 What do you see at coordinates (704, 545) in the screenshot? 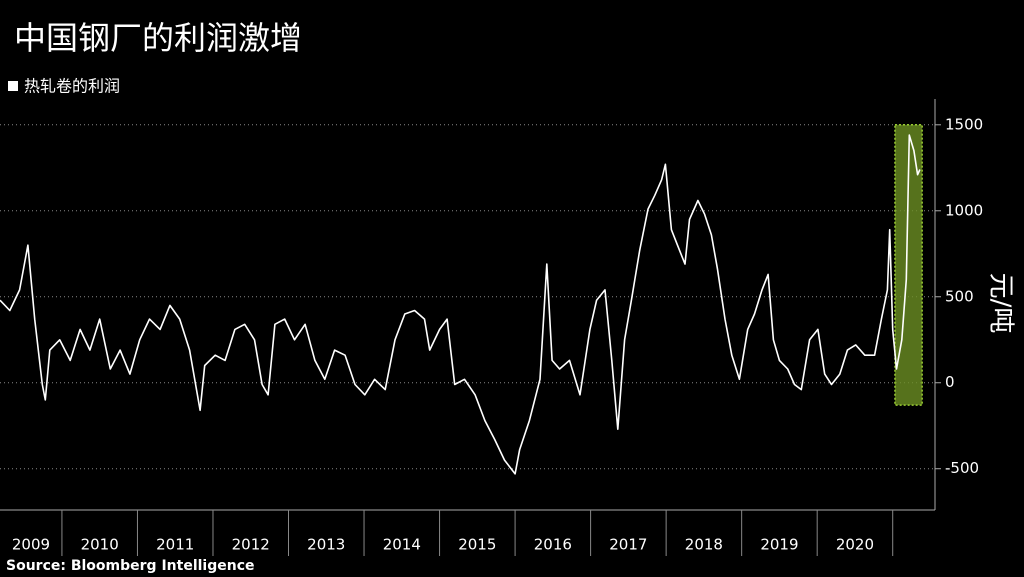
I see `x-tick-label: 2018` at bounding box center [704, 545].